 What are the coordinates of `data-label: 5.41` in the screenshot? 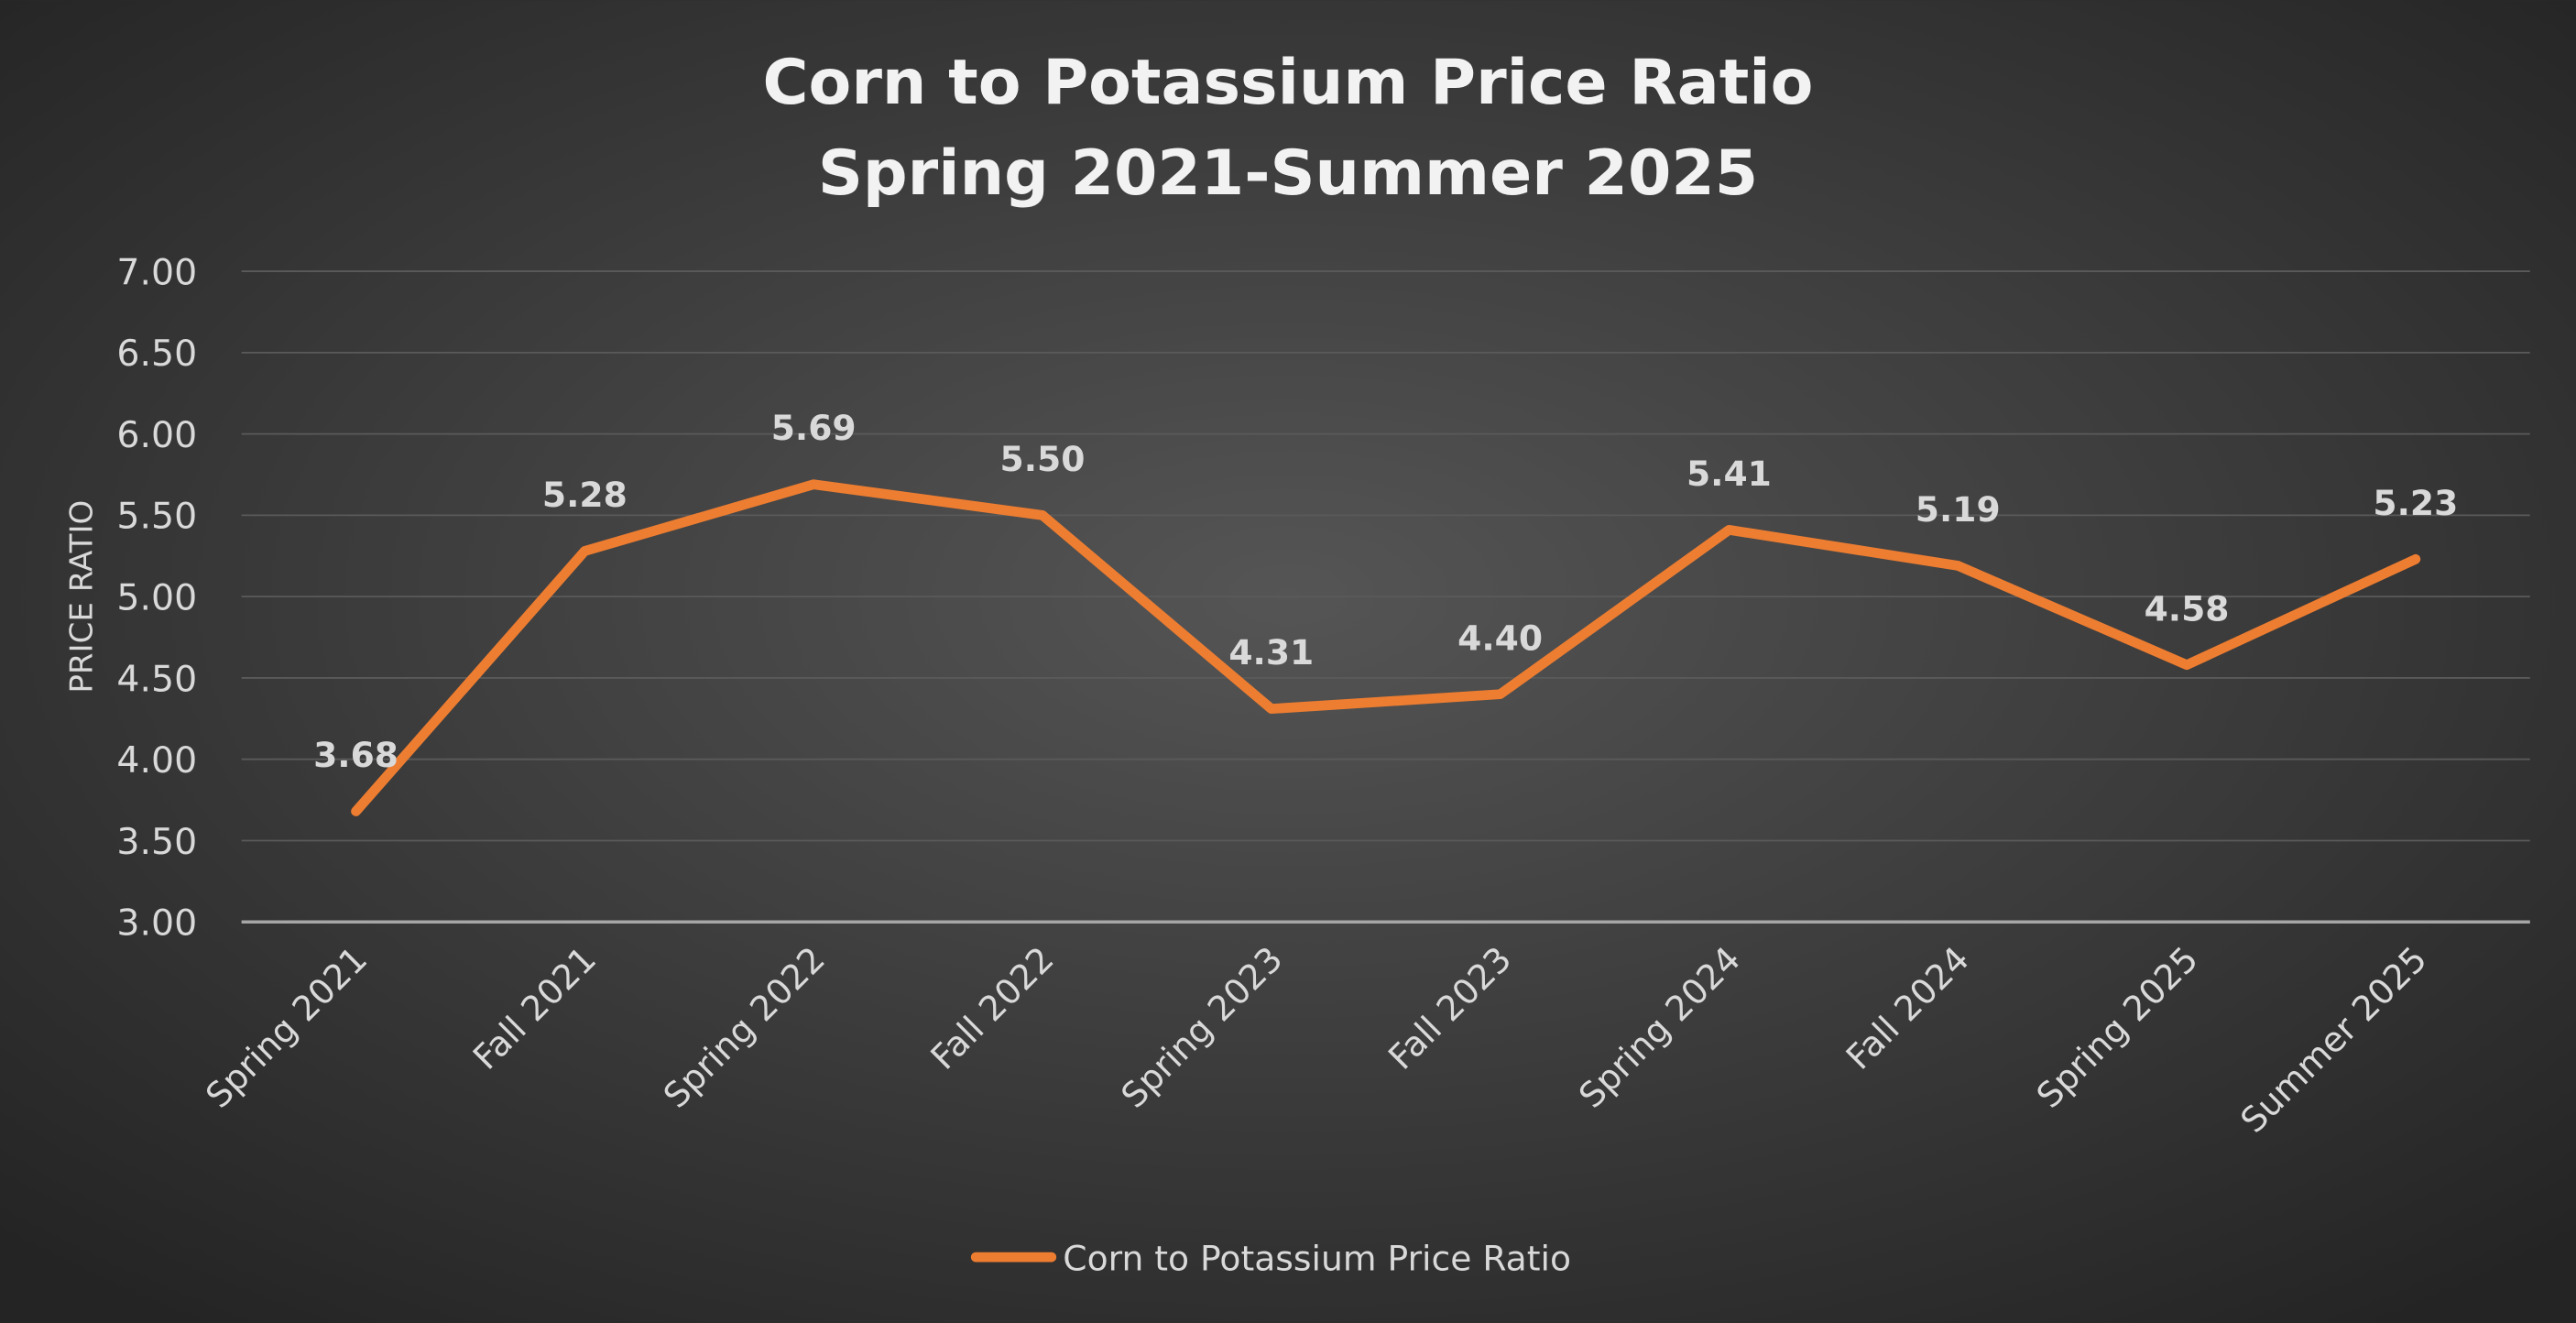 It's located at (1729, 474).